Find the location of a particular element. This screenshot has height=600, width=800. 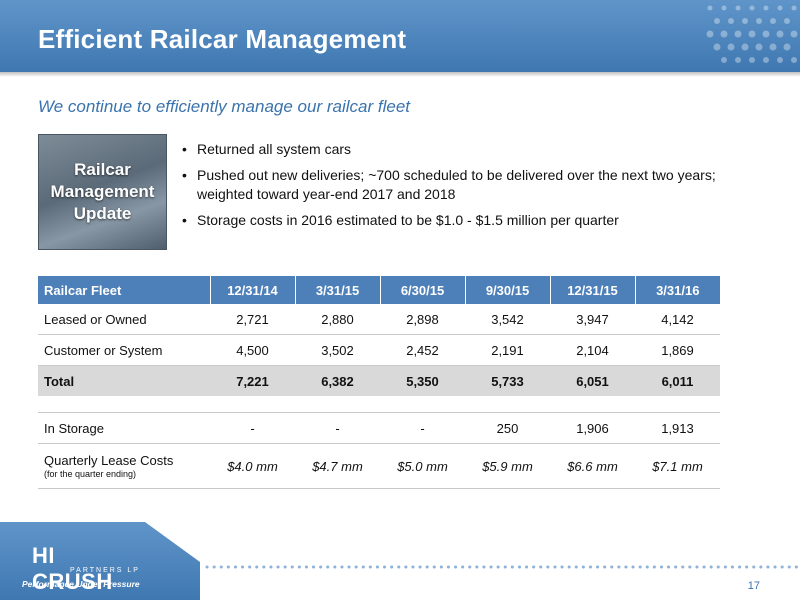

row-note: (for the quarter ending) is located at coordinates (90, 474).